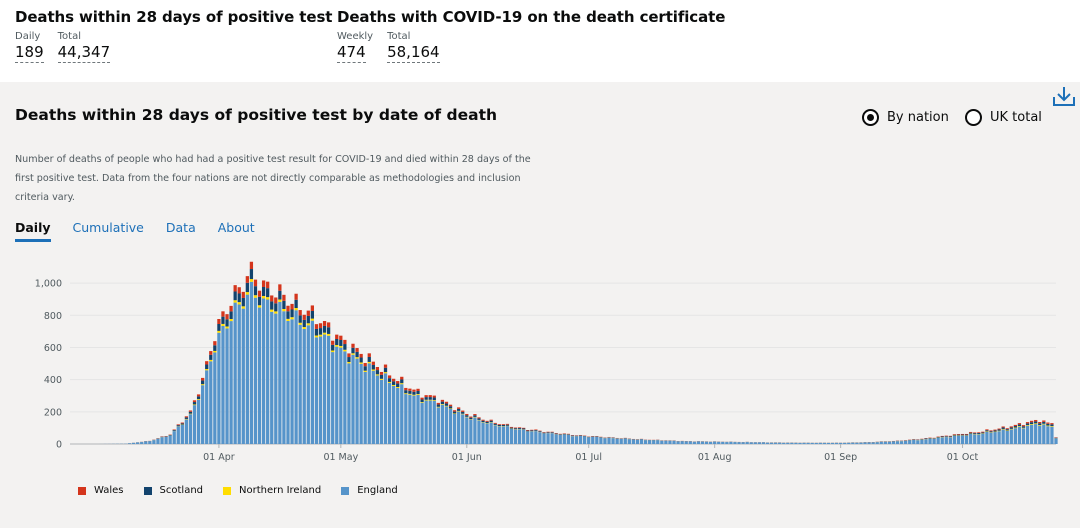 Image resolution: width=1080 pixels, height=528 pixels. Describe the element at coordinates (369, 490) in the screenshot. I see `legend-item-england: England` at that location.